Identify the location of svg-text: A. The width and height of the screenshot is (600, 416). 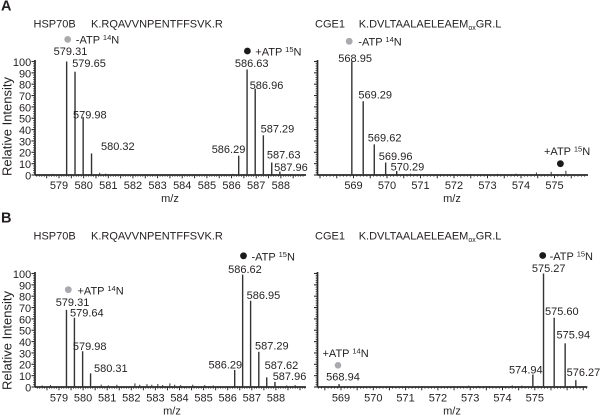
(6, 7).